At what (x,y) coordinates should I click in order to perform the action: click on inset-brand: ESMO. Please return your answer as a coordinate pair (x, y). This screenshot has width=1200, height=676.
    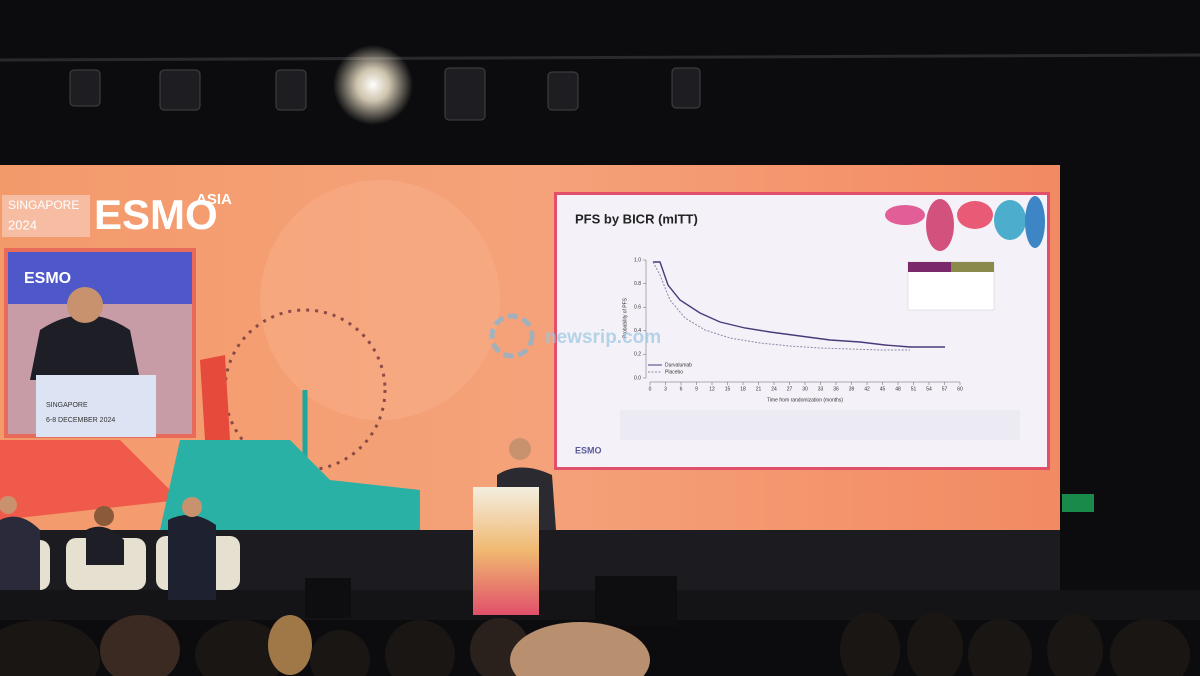
    Looking at the image, I should click on (47, 278).